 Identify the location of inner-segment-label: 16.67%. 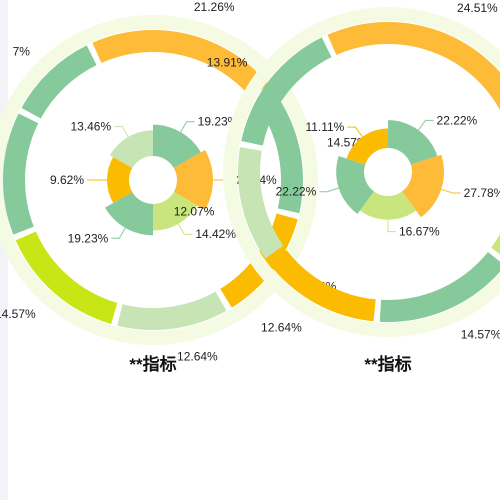
(419, 232).